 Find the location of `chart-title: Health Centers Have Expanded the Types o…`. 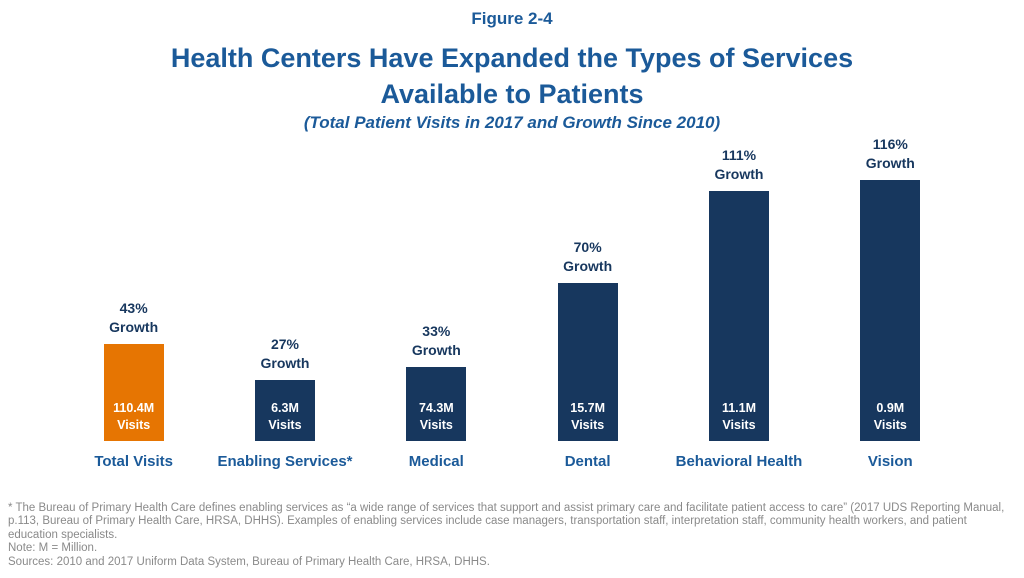

chart-title: Health Centers Have Expanded the Types o… is located at coordinates (512, 76).